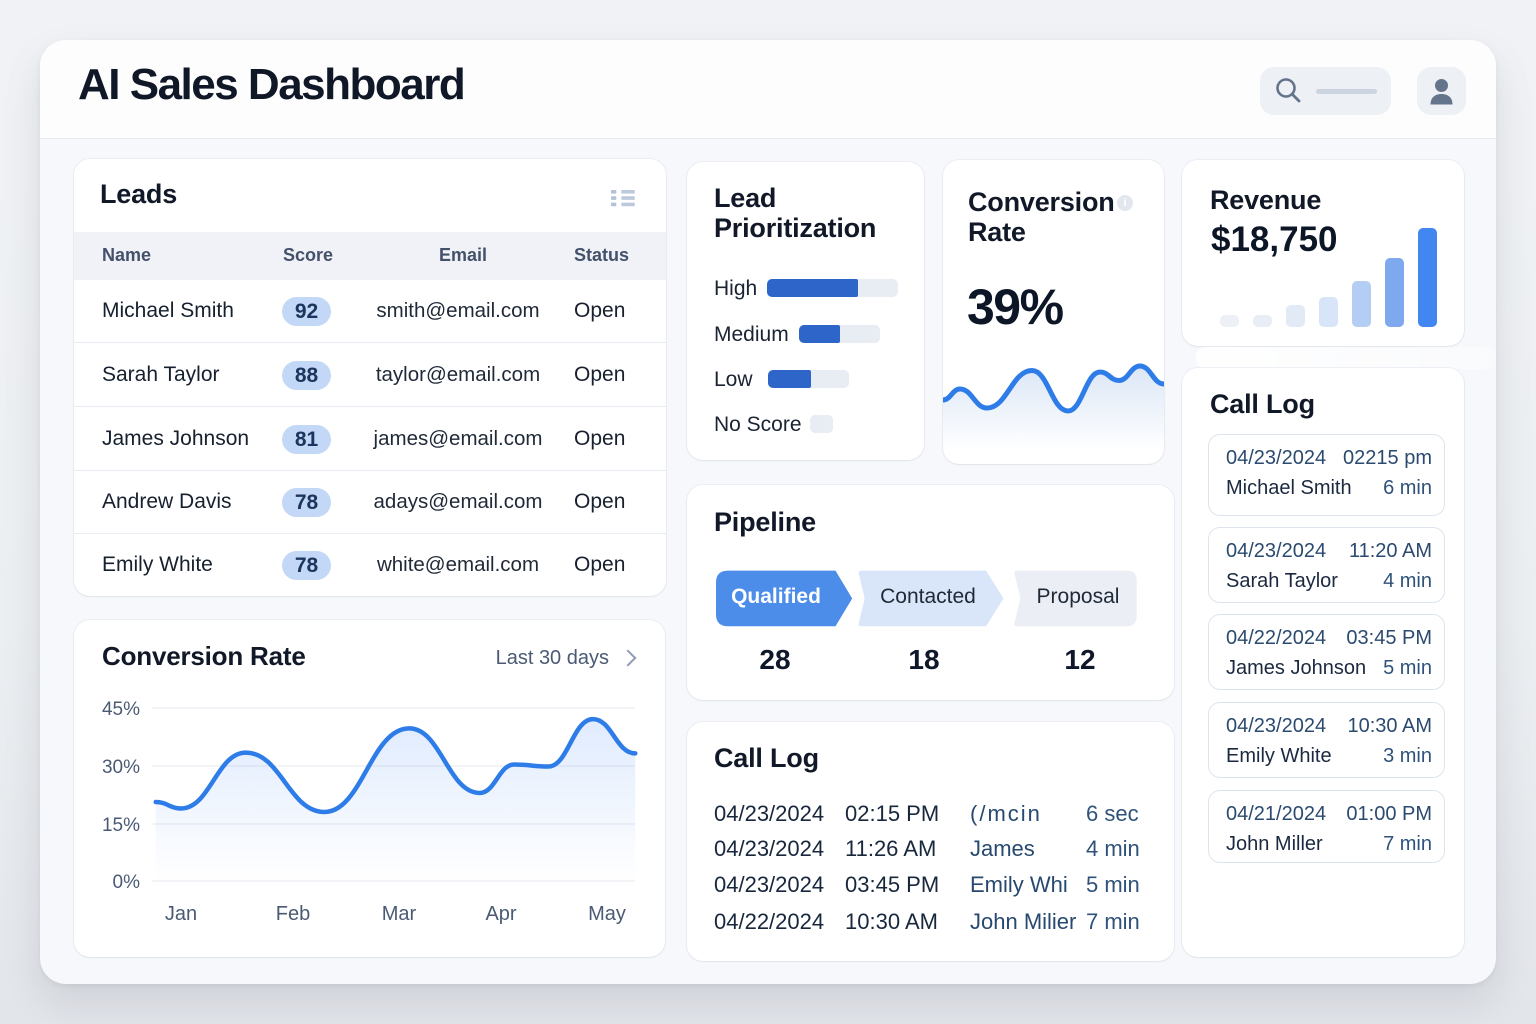 This screenshot has width=1536, height=1024. I want to click on svg-text: Jan, so click(181, 914).